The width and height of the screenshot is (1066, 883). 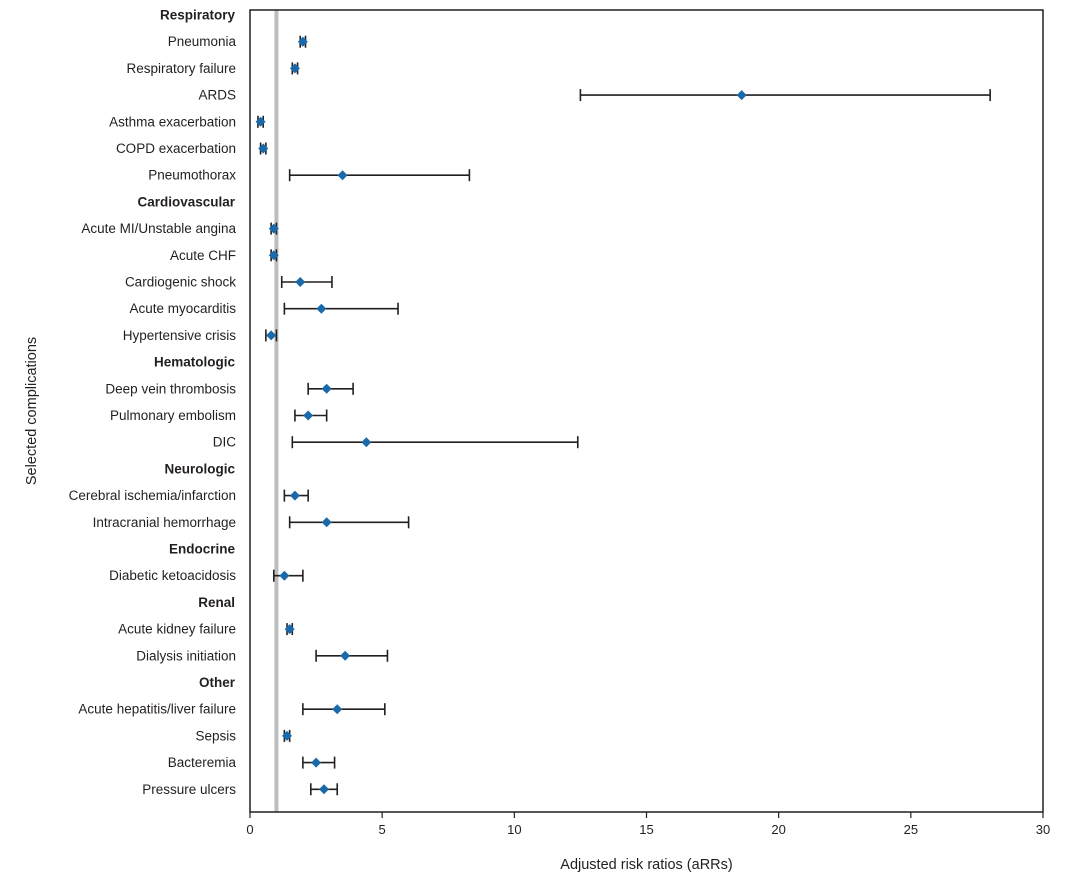 I want to click on category-label: Bacteremia, so click(x=202, y=762).